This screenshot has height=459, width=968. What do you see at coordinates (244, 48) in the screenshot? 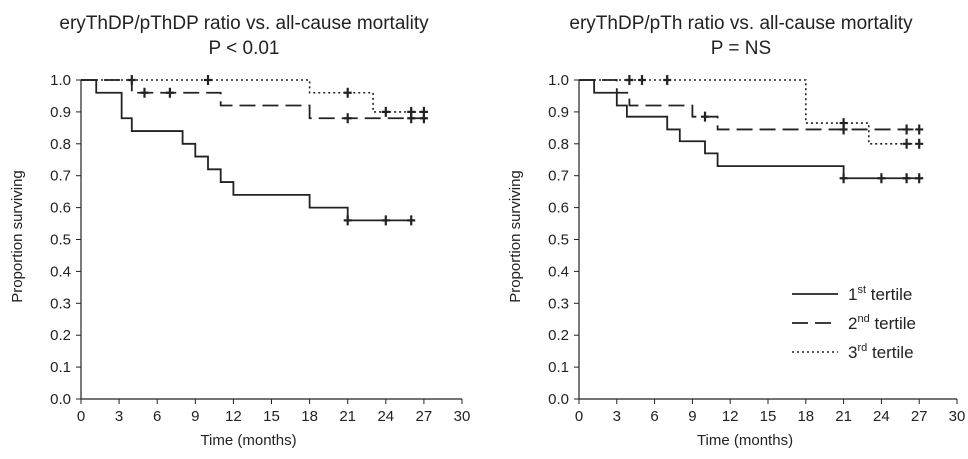
I see `chart-subtitle: P < 0.01` at bounding box center [244, 48].